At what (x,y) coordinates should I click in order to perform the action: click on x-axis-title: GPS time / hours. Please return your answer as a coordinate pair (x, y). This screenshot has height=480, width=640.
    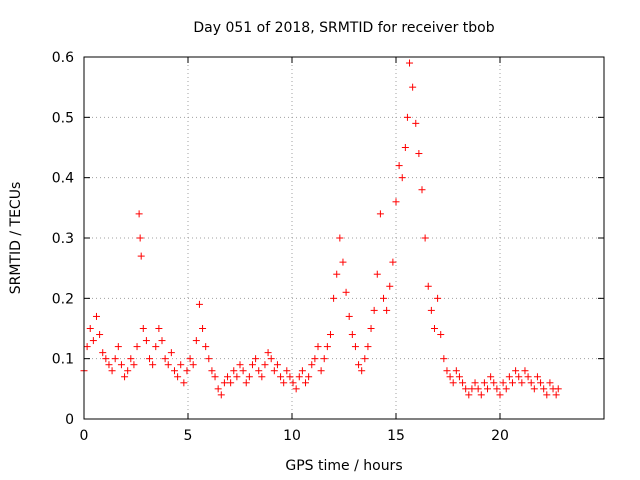
    Looking at the image, I should click on (343, 466).